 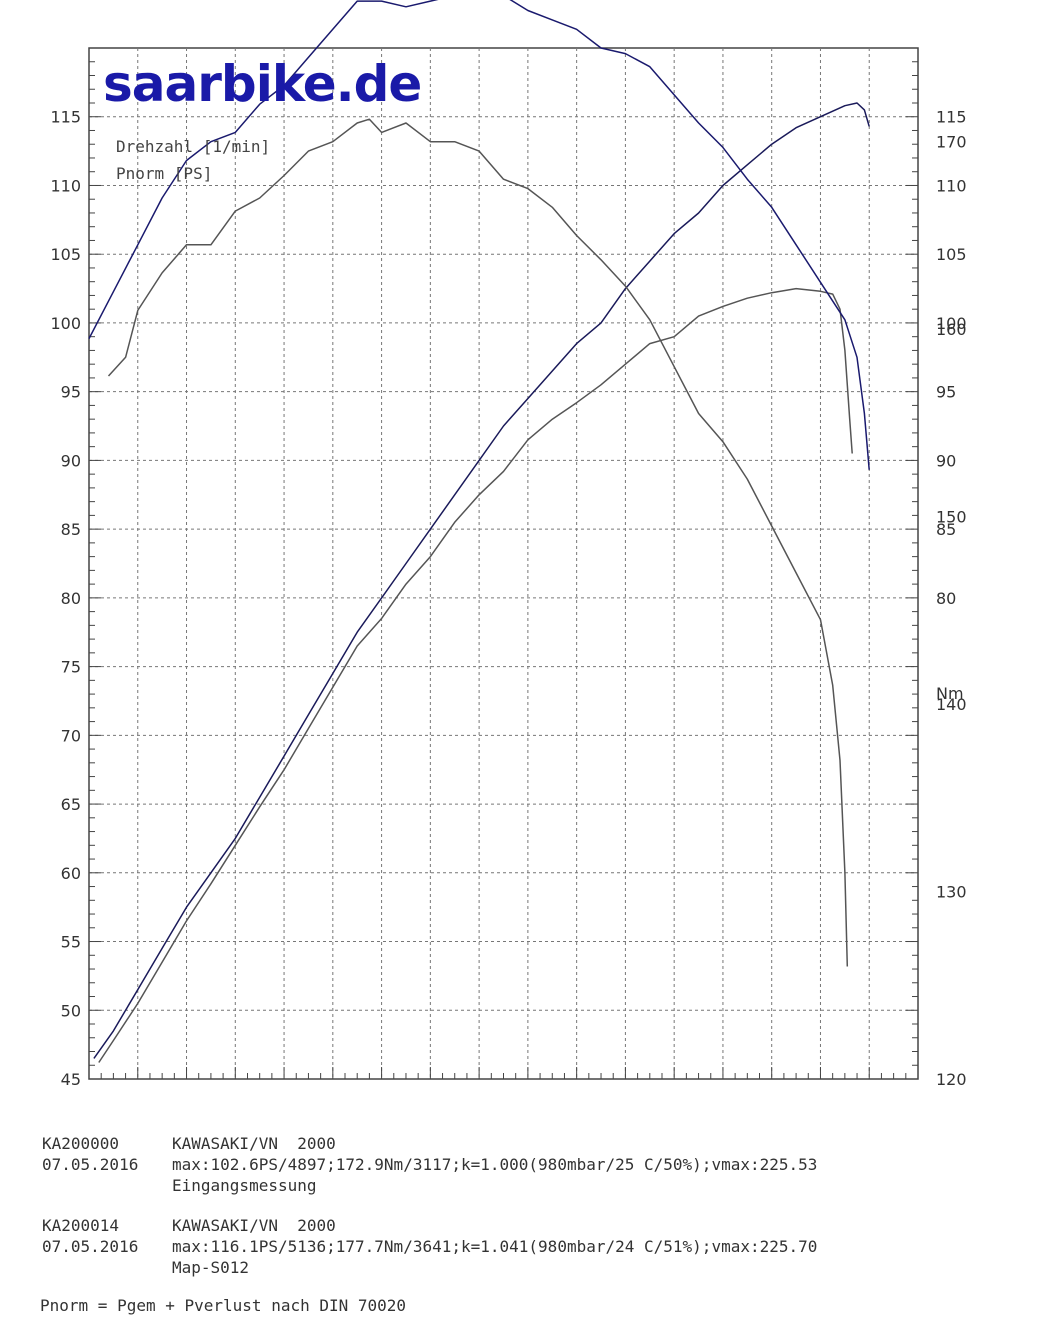 I want to click on y-left-tick-label: 85, so click(x=71, y=529).